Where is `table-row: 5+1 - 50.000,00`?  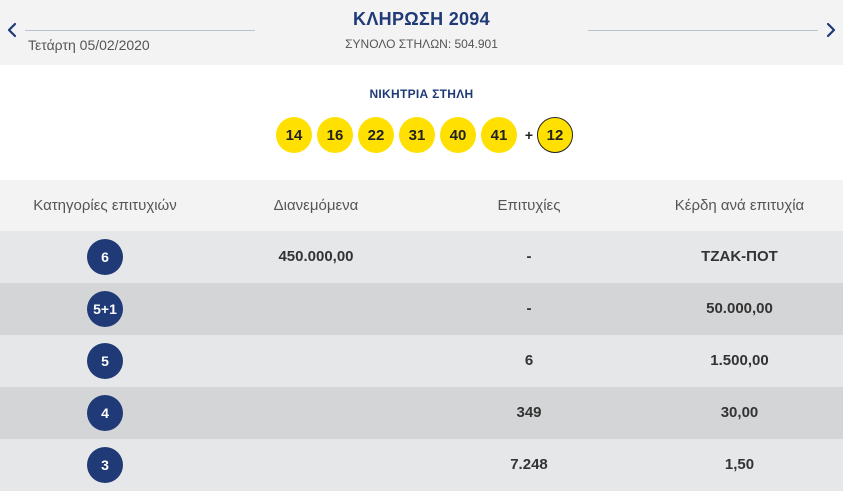
table-row: 5+1 - 50.000,00 is located at coordinates (421, 309).